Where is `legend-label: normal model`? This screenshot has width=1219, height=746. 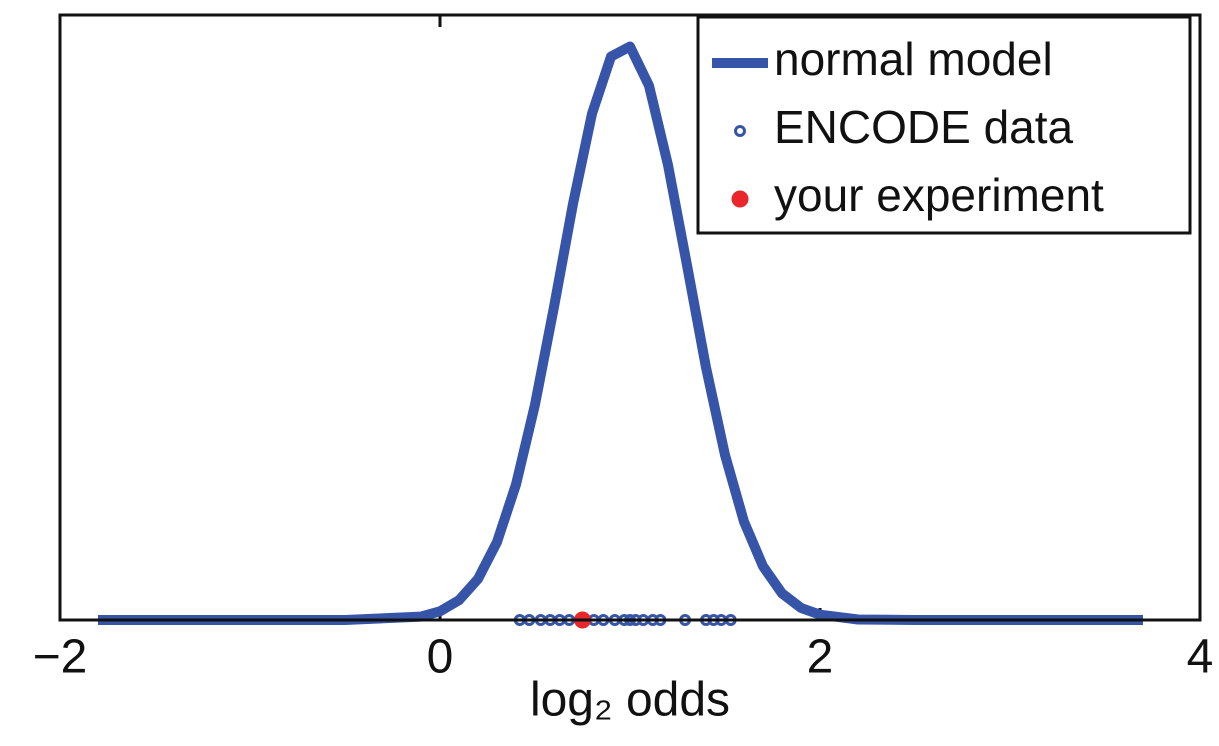 legend-label: normal model is located at coordinates (913, 59).